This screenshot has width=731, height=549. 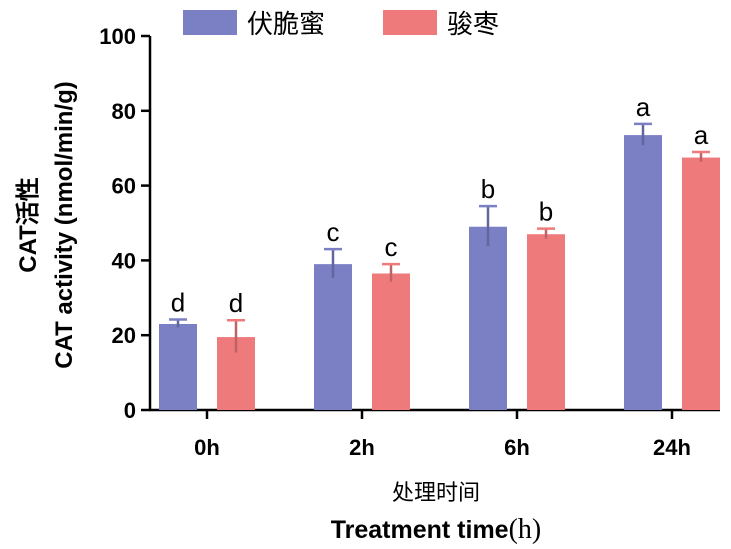 I want to click on y-axis-title: CAT活性 CAT activity (nmol/min/g), so click(x=46, y=225).